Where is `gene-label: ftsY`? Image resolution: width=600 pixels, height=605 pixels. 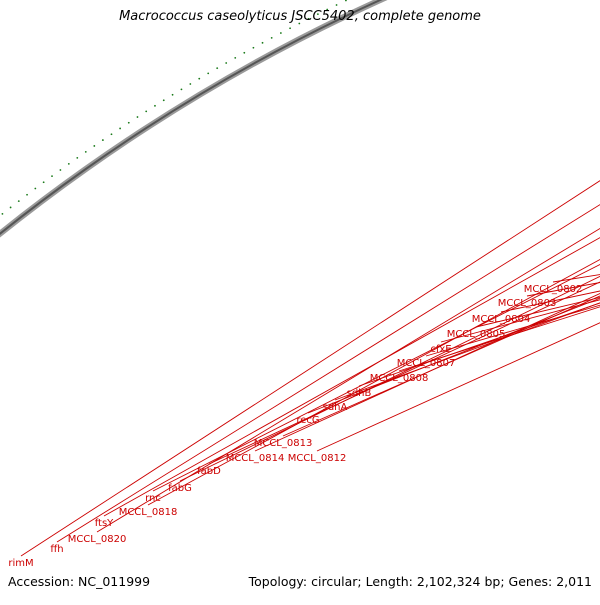 gene-label: ftsY is located at coordinates (104, 523).